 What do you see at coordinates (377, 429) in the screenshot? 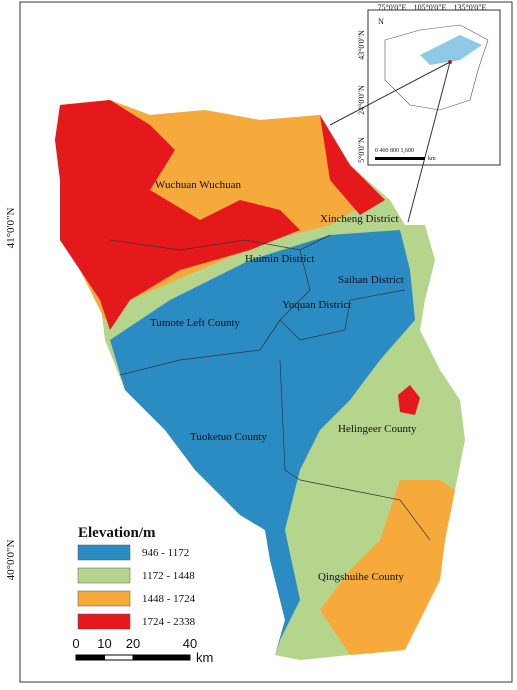
I see `district-label: Helingeer County` at bounding box center [377, 429].